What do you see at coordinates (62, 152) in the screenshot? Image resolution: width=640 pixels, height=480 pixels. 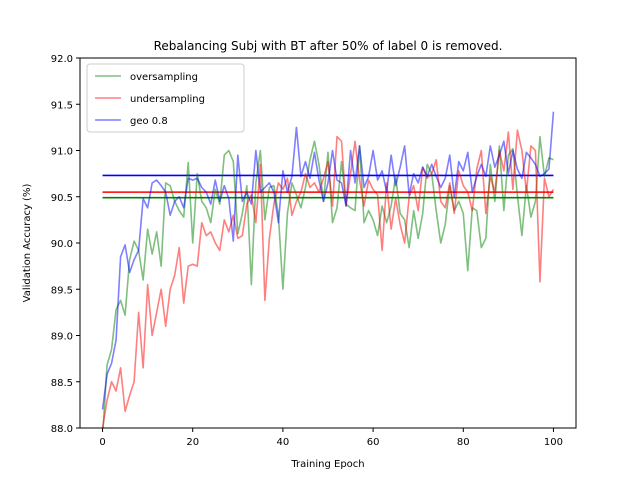 I see `y-tick-label-91-0: 91.0` at bounding box center [62, 152].